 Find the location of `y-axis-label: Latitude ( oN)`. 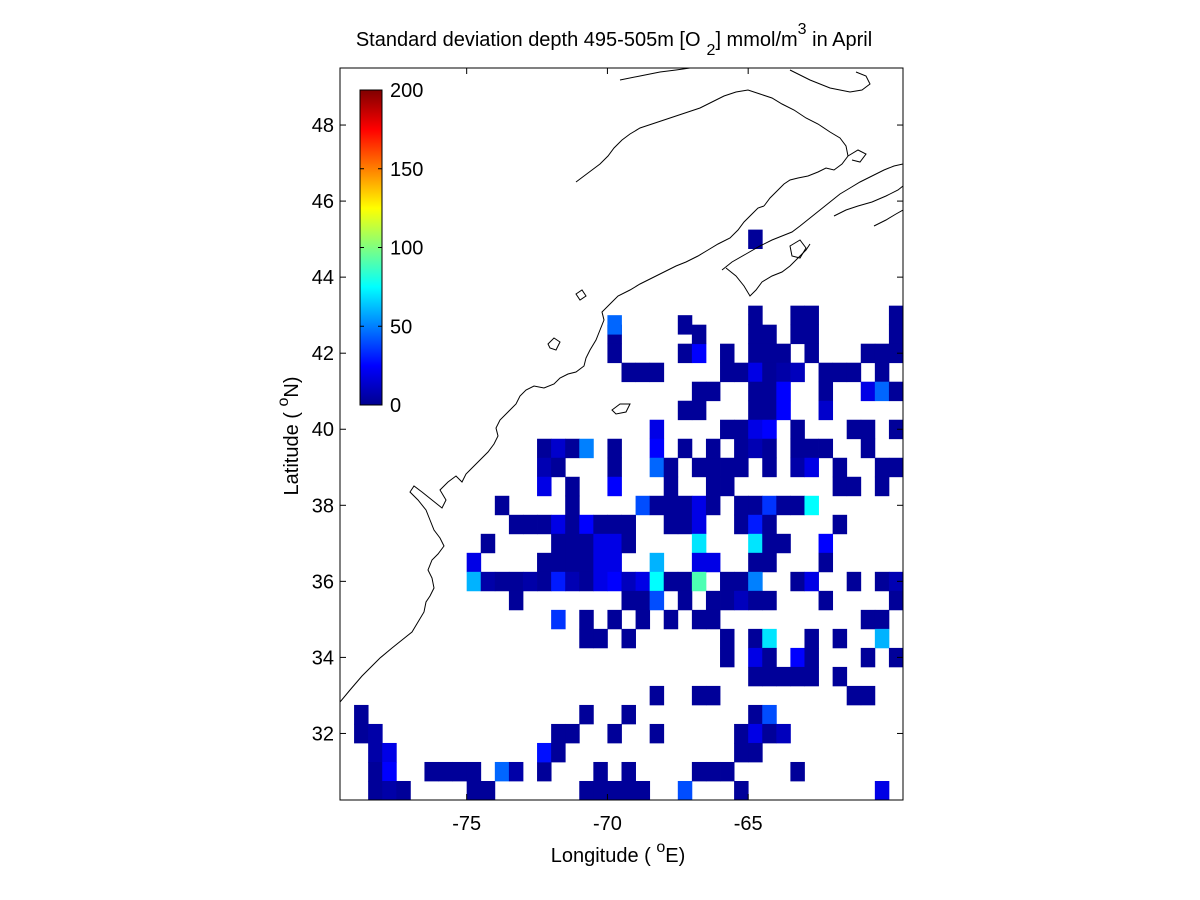

y-axis-label: Latitude ( oN) is located at coordinates (289, 436).